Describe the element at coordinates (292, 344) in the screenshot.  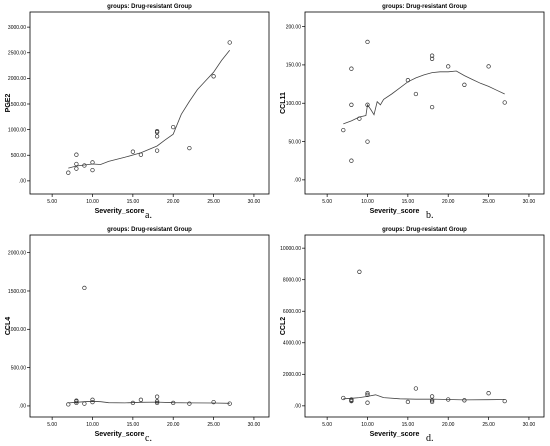
I see `y-tick-label: 4000.00` at that location.